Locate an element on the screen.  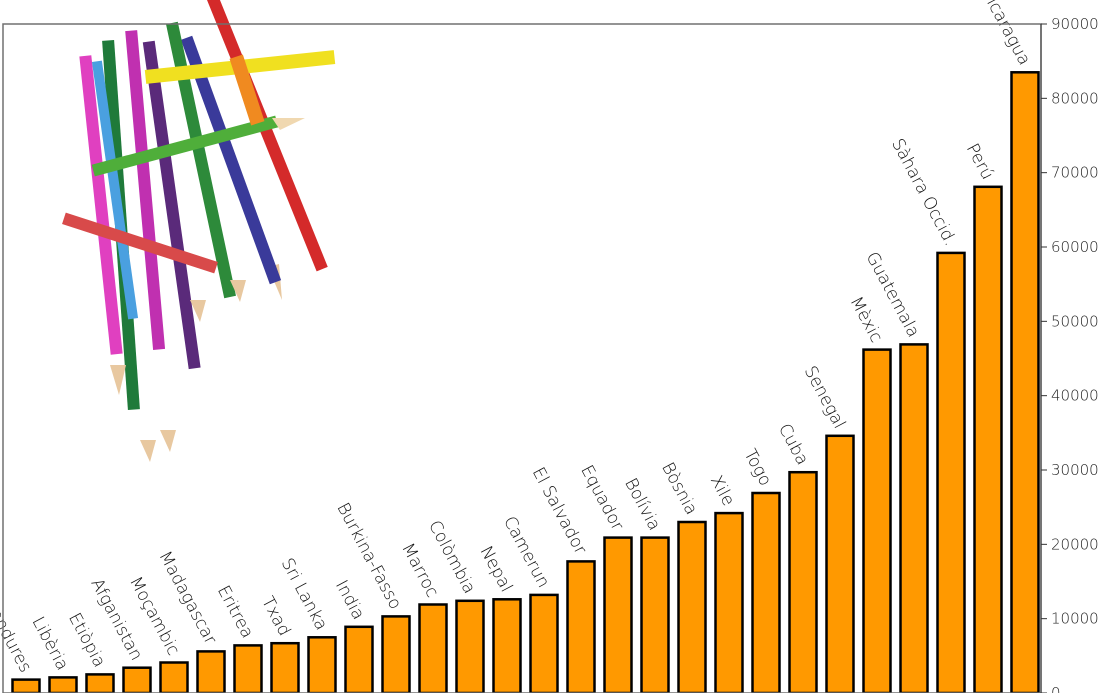
category-label: Equador is located at coordinates (601, 498).